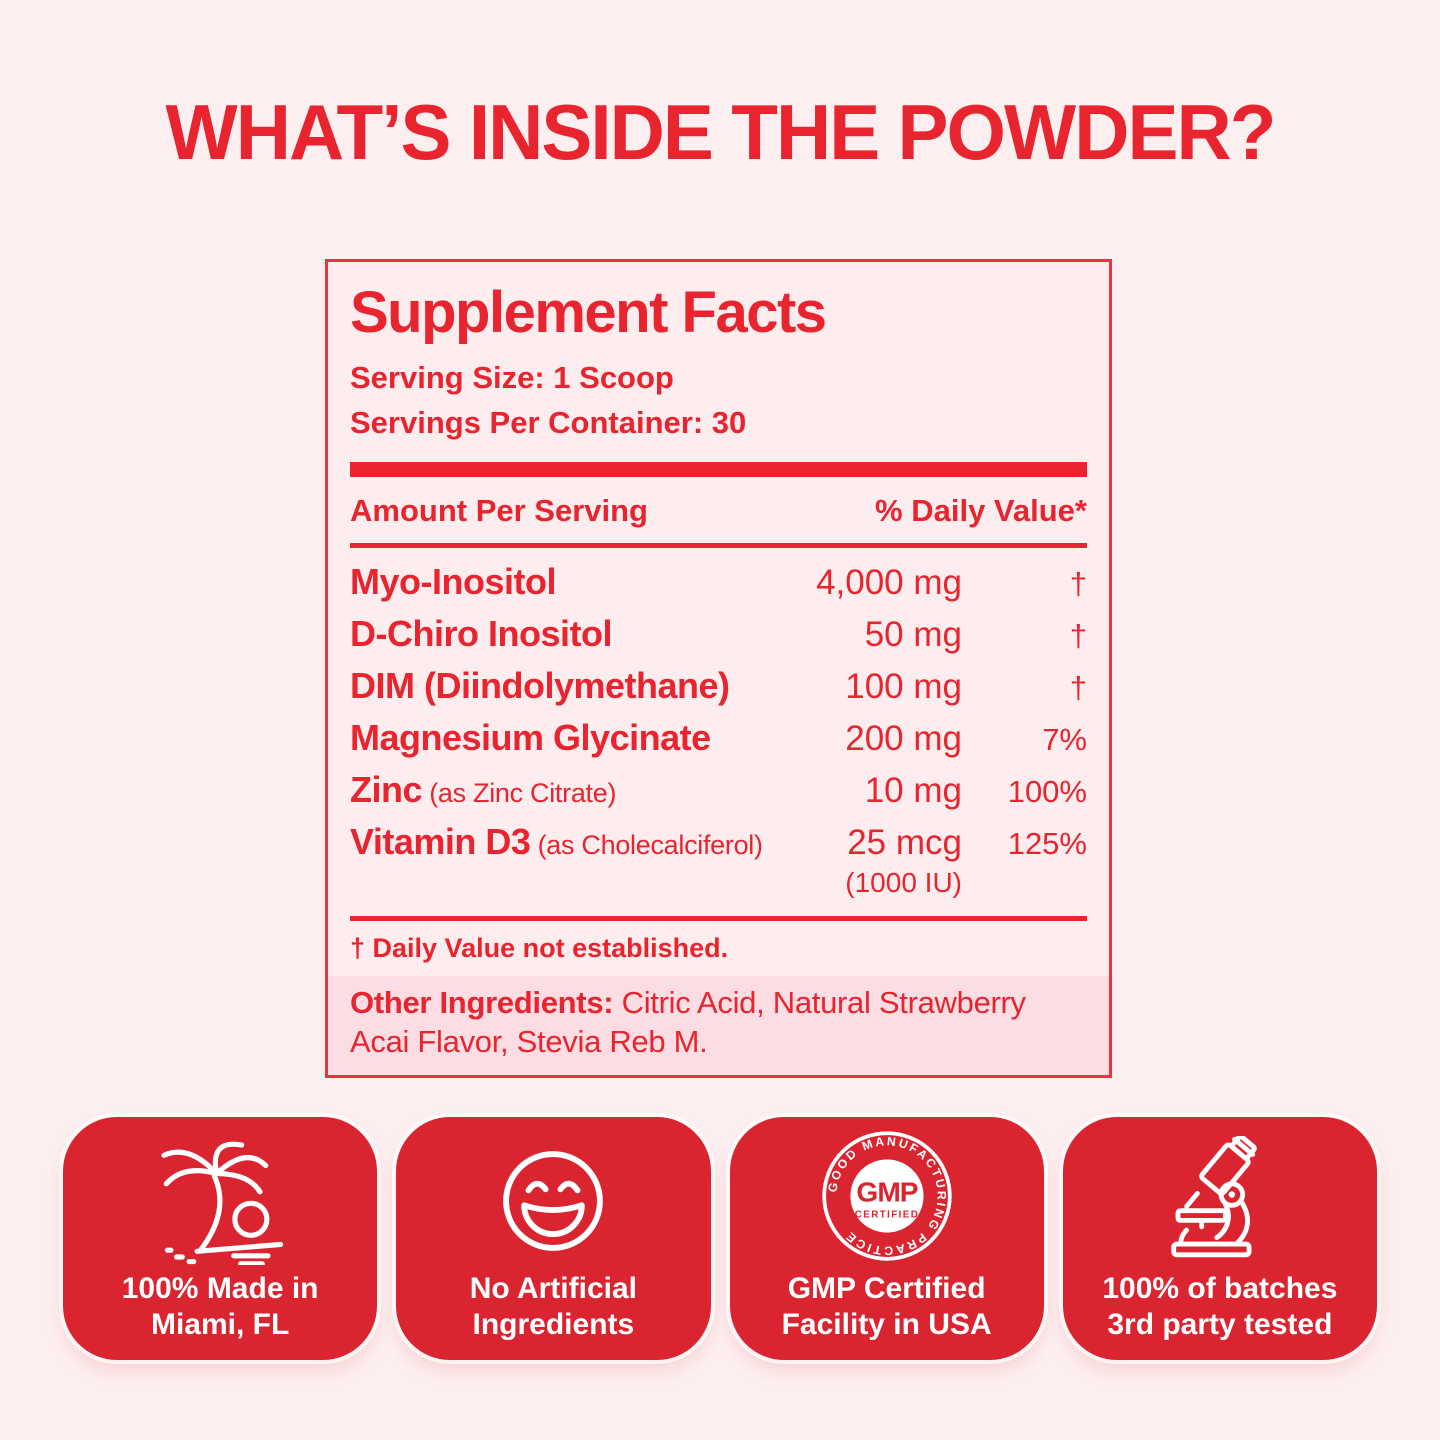 This screenshot has width=1440, height=1440. Describe the element at coordinates (482, 1002) in the screenshot. I see `other-ingredients-label: Other Ingredients:` at that location.